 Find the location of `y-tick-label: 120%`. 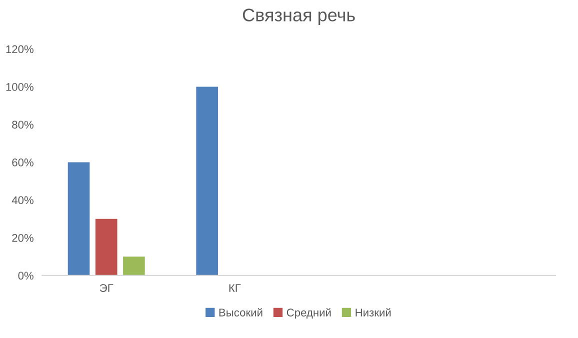

y-tick-label: 120% is located at coordinates (20, 49).